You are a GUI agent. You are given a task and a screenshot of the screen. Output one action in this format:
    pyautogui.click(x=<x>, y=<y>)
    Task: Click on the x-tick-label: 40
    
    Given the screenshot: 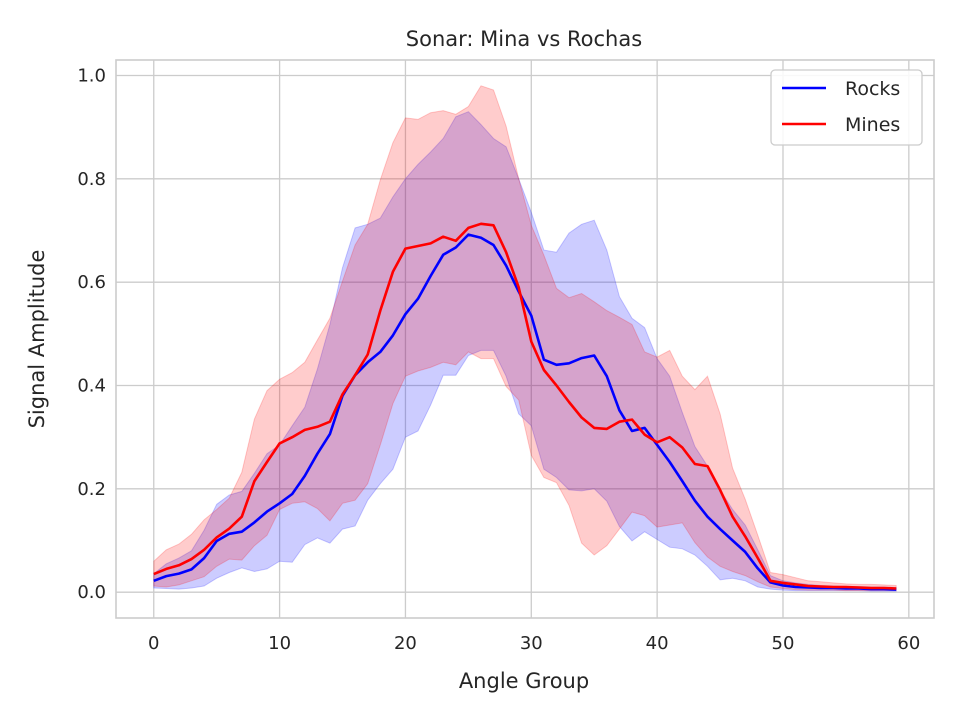 What is the action you would take?
    pyautogui.click(x=657, y=643)
    